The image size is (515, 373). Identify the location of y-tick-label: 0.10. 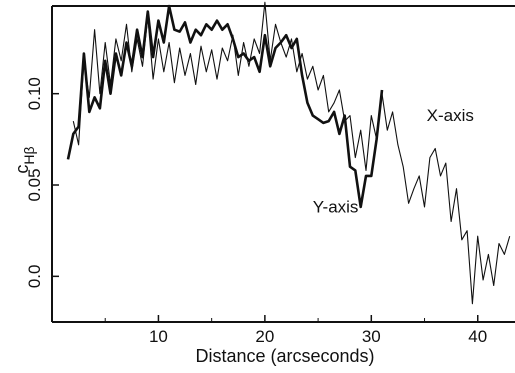
(34, 93).